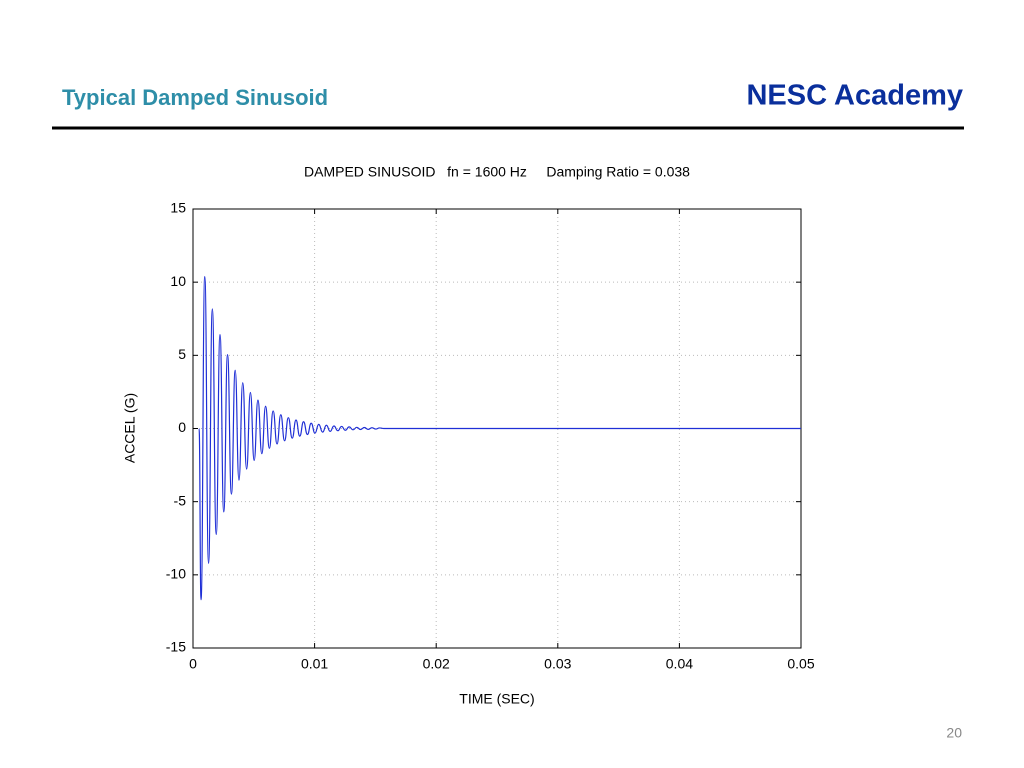  Describe the element at coordinates (557, 664) in the screenshot. I see `x-tick-label: 0.03` at that location.